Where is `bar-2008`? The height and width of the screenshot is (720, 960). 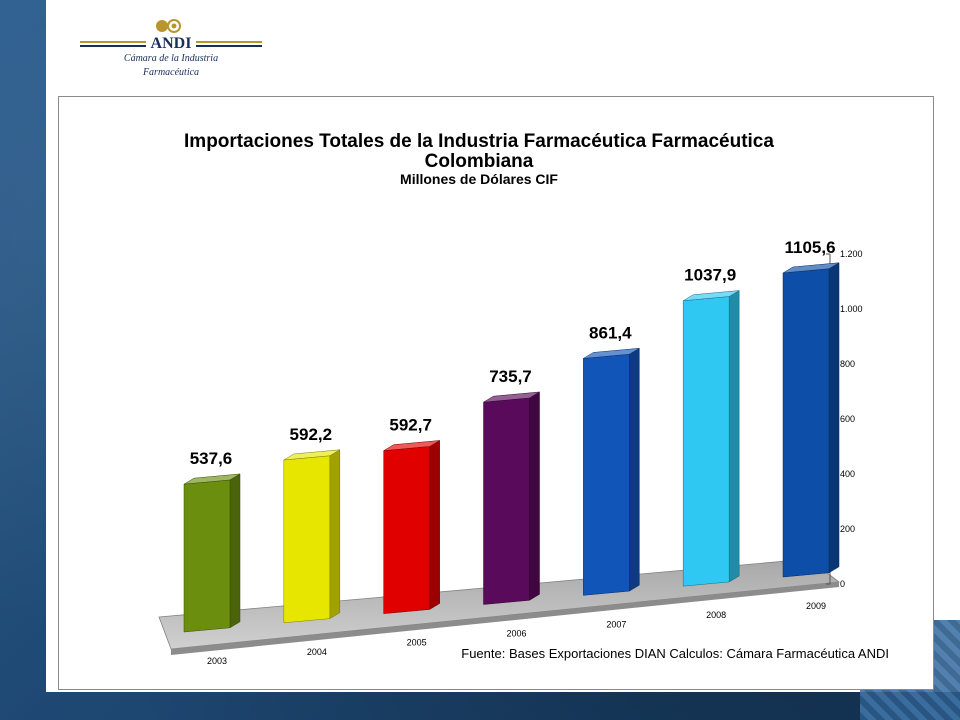 bar-2008 is located at coordinates (711, 438).